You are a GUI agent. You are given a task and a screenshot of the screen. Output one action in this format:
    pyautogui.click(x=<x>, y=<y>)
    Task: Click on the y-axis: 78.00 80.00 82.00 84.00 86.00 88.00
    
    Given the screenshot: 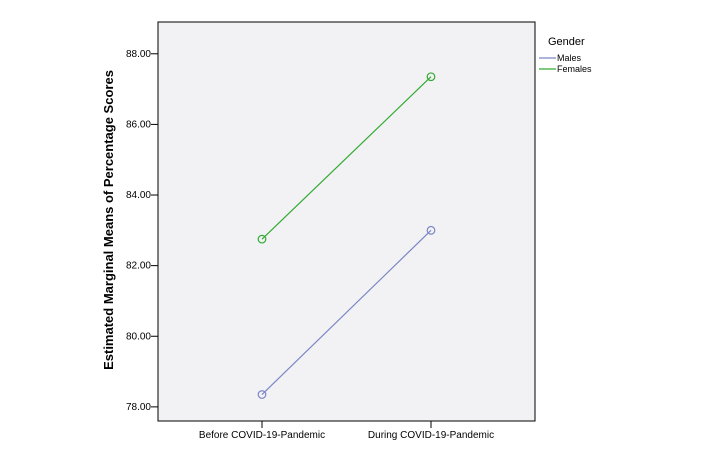 What is the action you would take?
    pyautogui.click(x=142, y=231)
    